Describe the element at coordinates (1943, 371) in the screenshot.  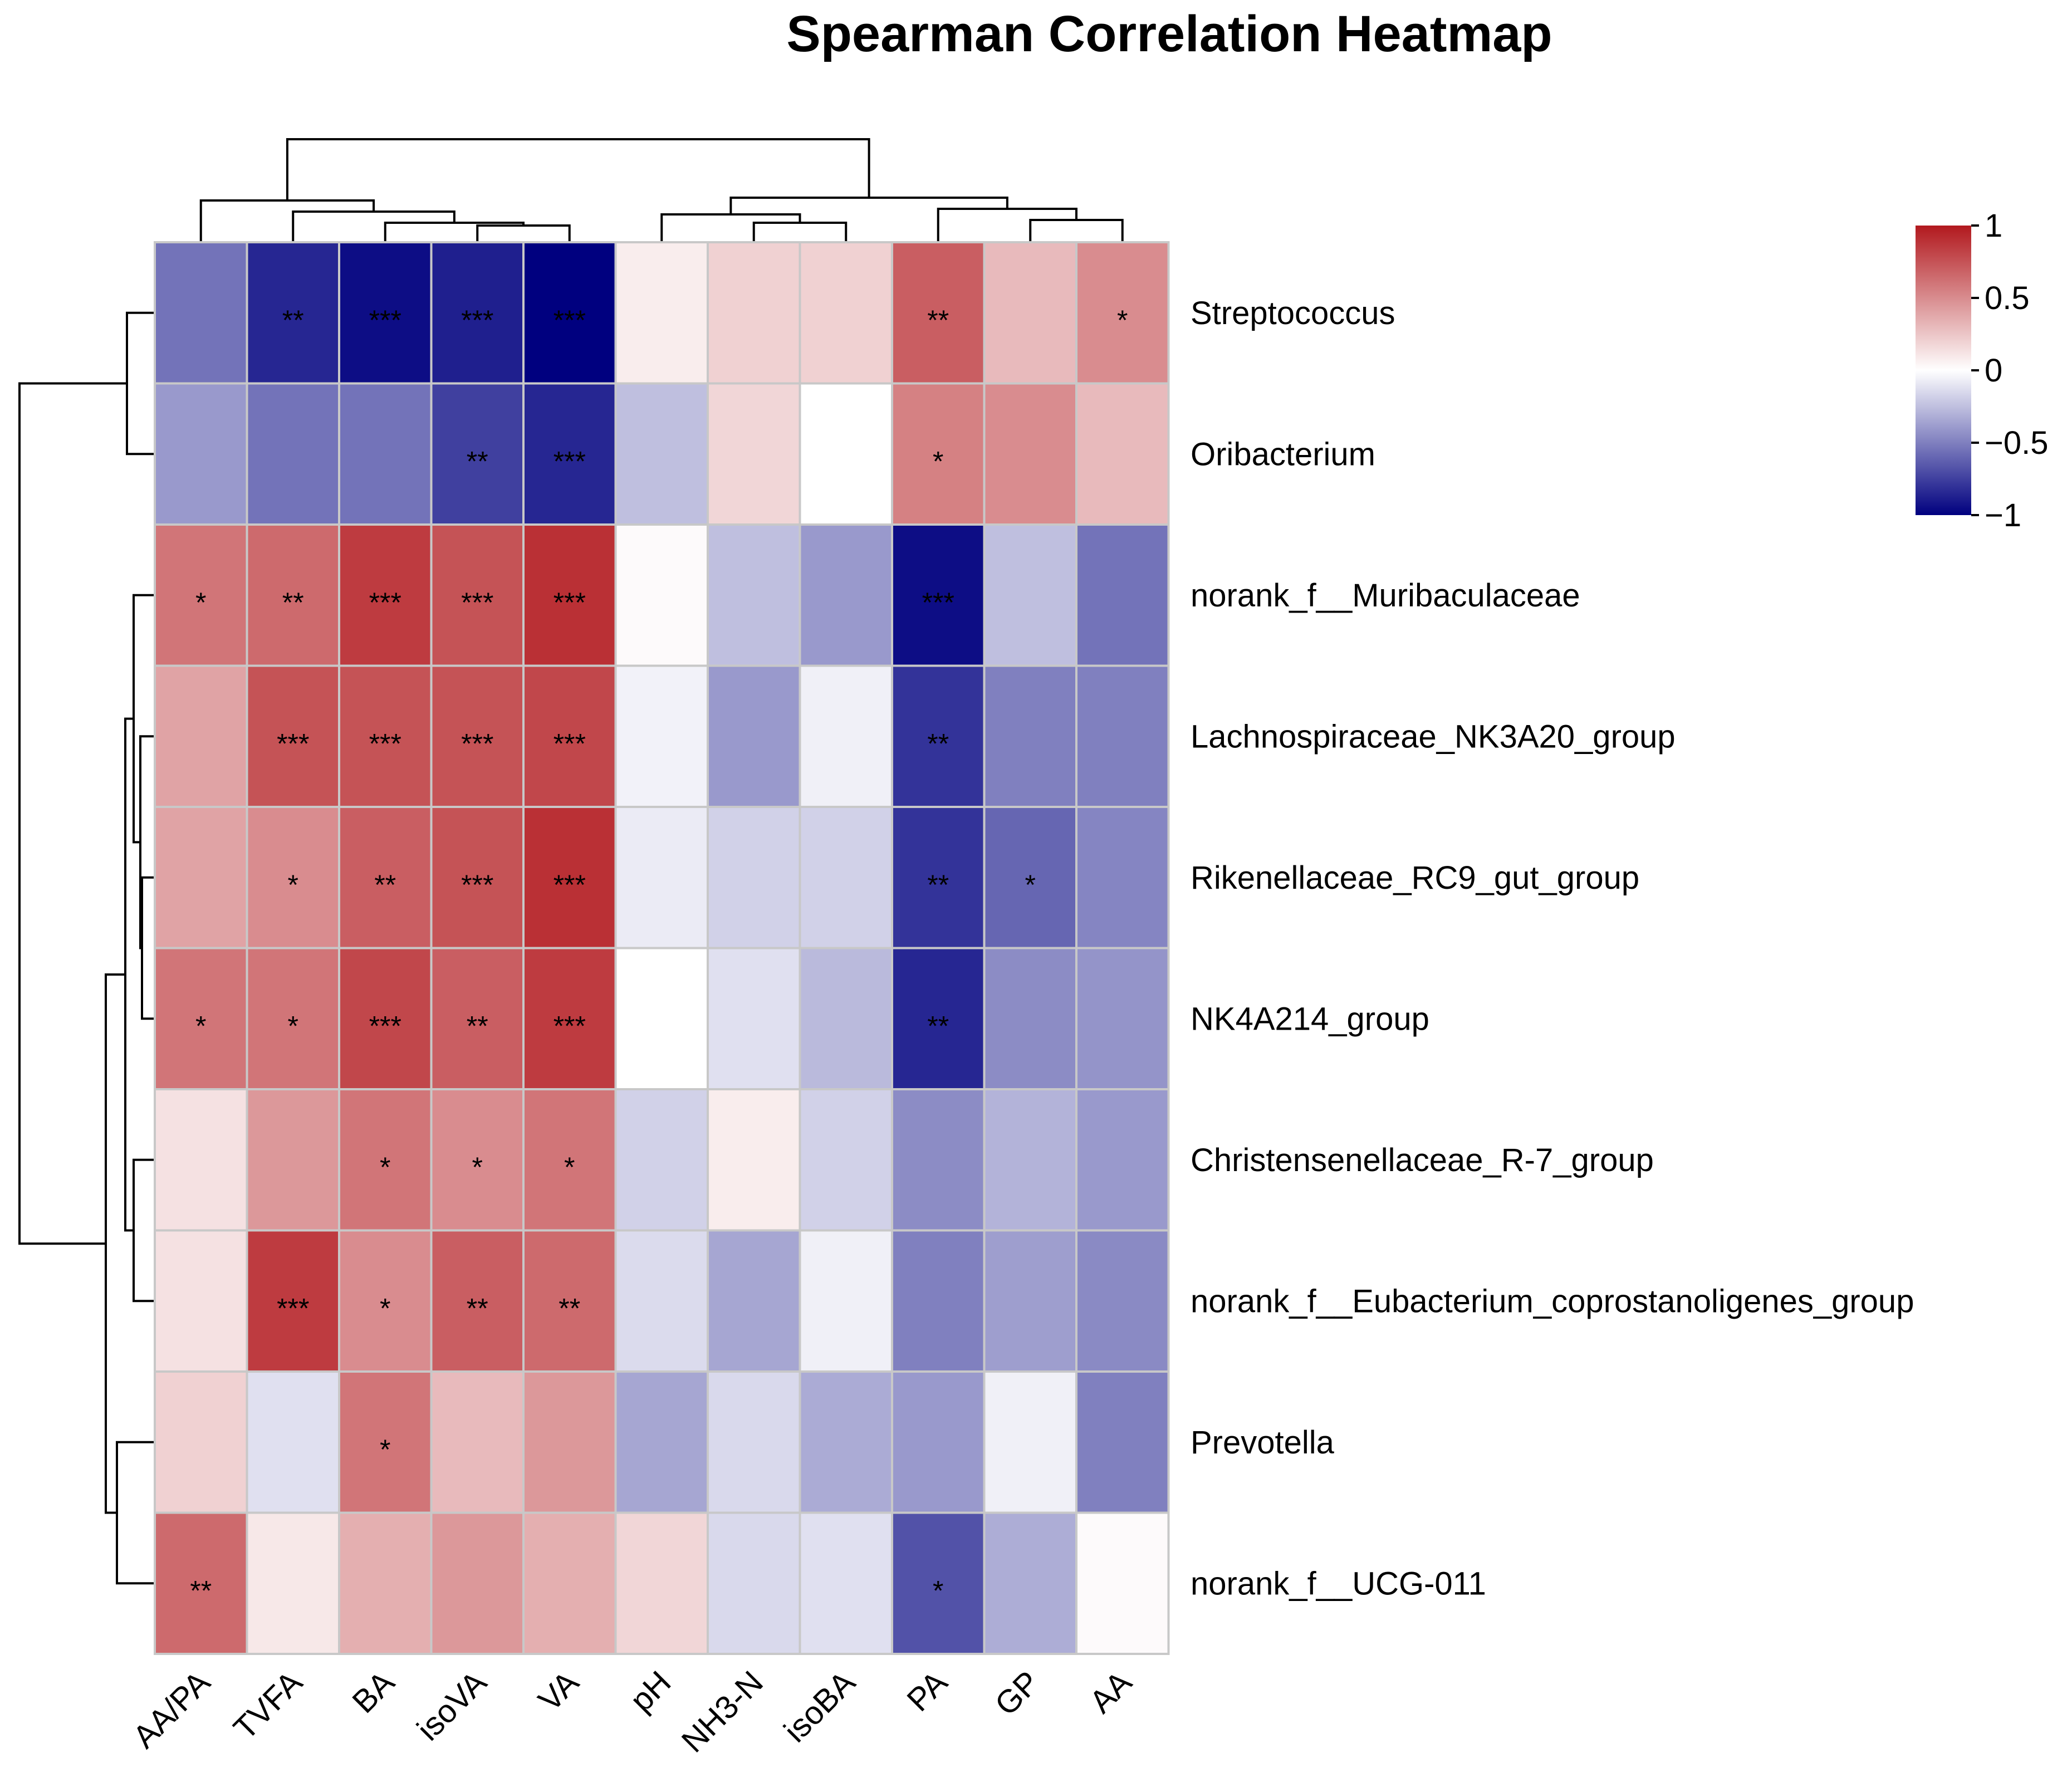
I see `legend-color-bar` at that location.